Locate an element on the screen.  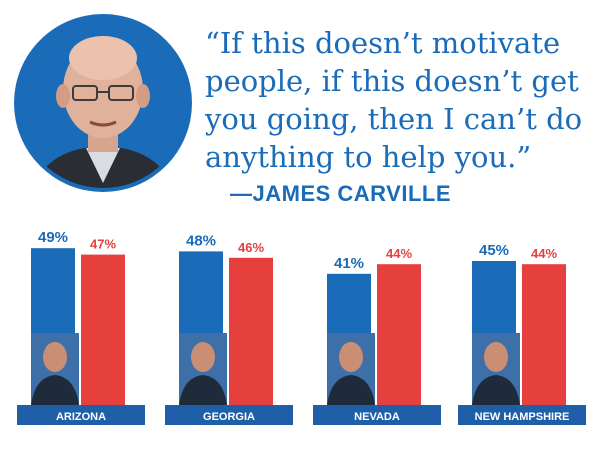
value-label-georgia-red: 46% is located at coordinates (251, 247).